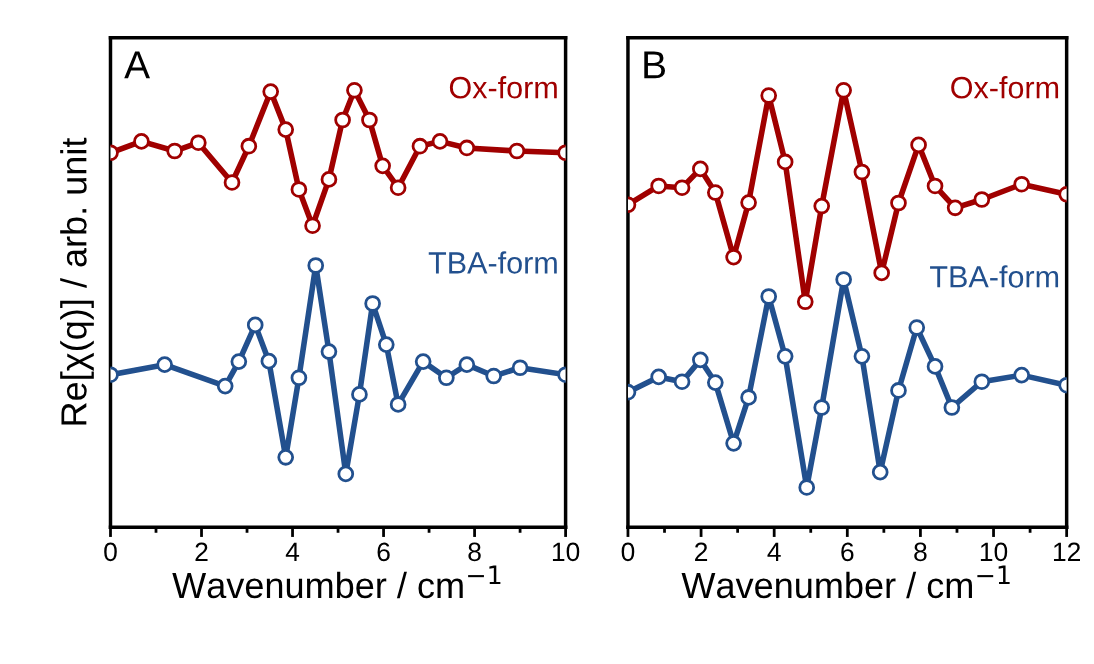 This screenshot has width=1094, height=664. I want to click on x-tick-label: 12, so click(1066, 551).